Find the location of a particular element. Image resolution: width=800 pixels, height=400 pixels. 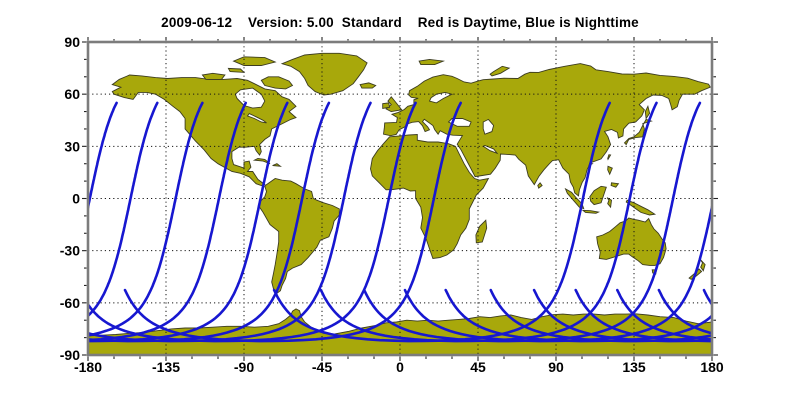

x-axis-tick-label: 45 is located at coordinates (478, 367).